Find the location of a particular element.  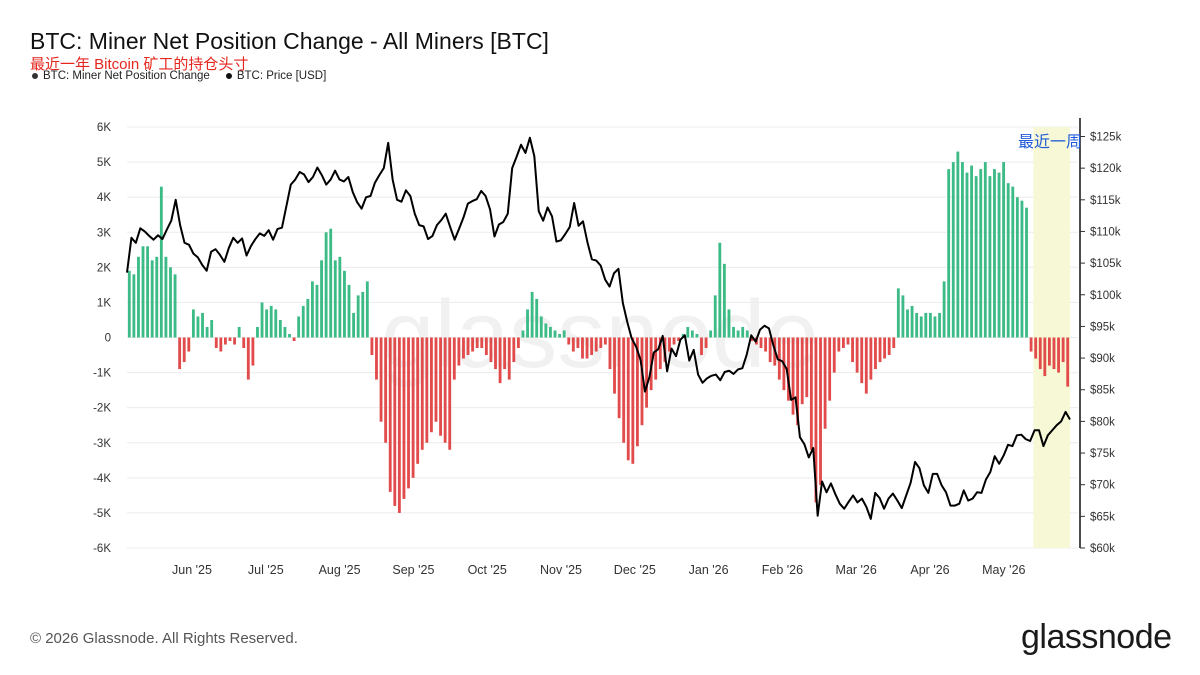

glassnode-logo: glassnode is located at coordinates (1096, 637).